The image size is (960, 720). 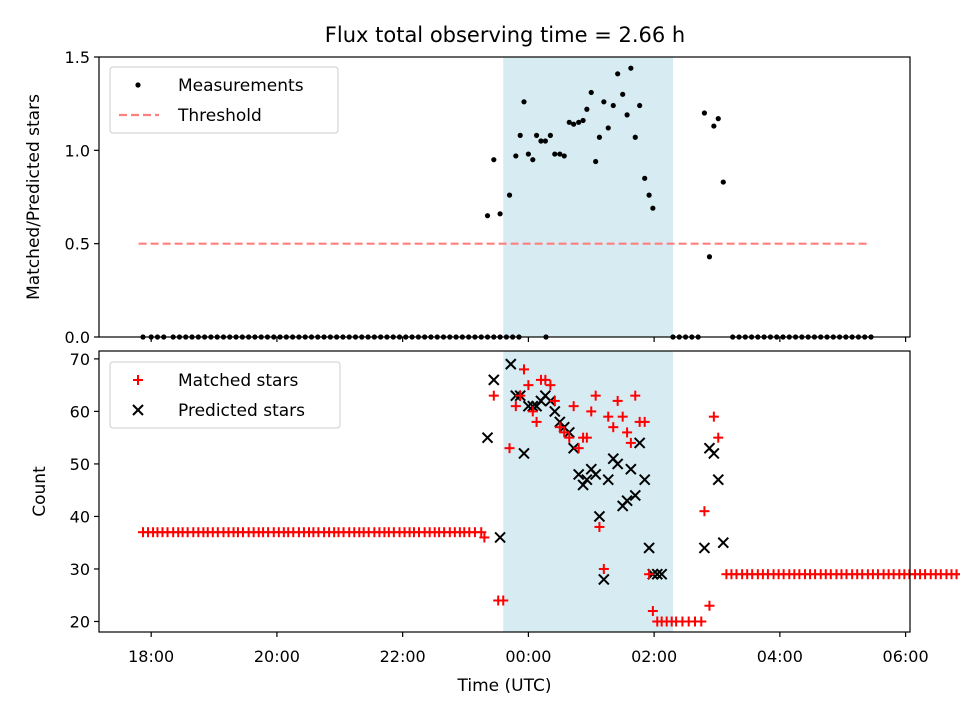 I want to click on top-y-tick-label: 1.0, so click(x=77, y=150).